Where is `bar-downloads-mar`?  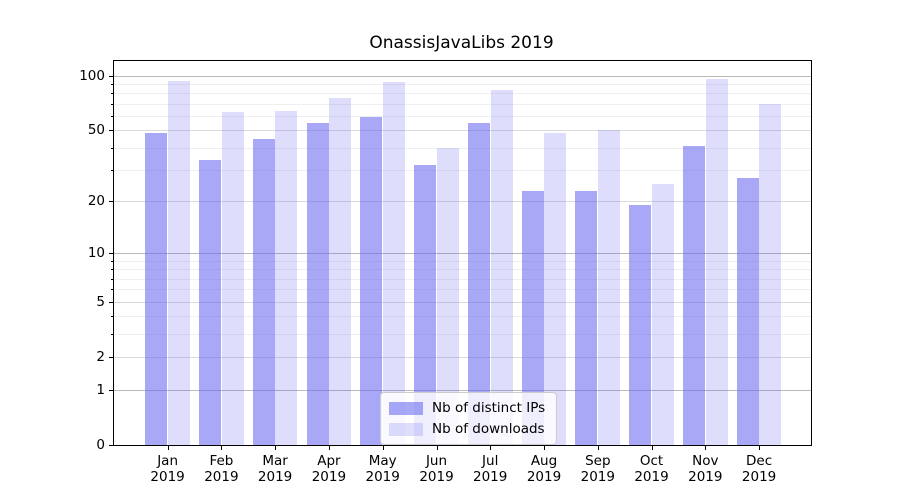
bar-downloads-mar is located at coordinates (286, 277).